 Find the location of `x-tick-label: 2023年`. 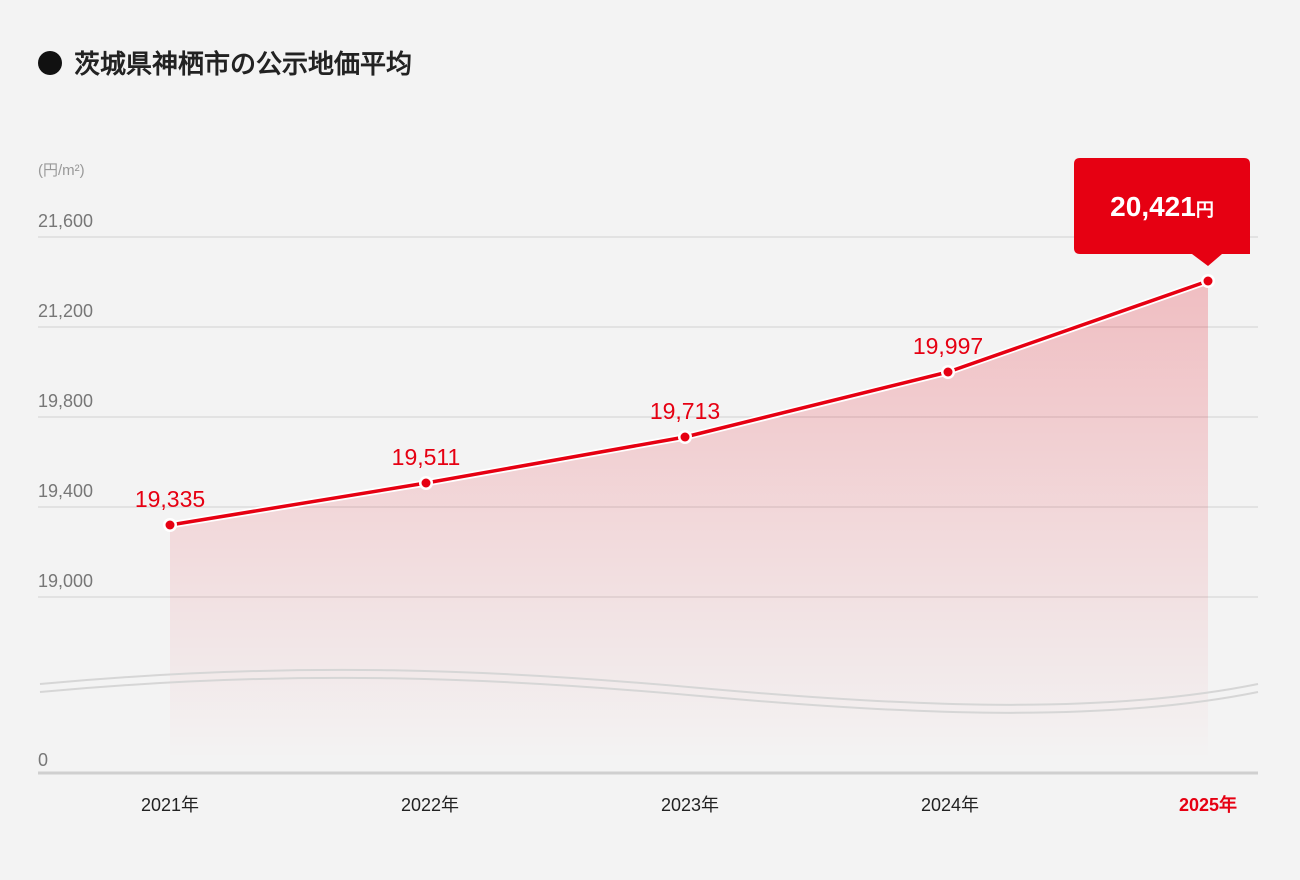

x-tick-label: 2023年 is located at coordinates (690, 805).